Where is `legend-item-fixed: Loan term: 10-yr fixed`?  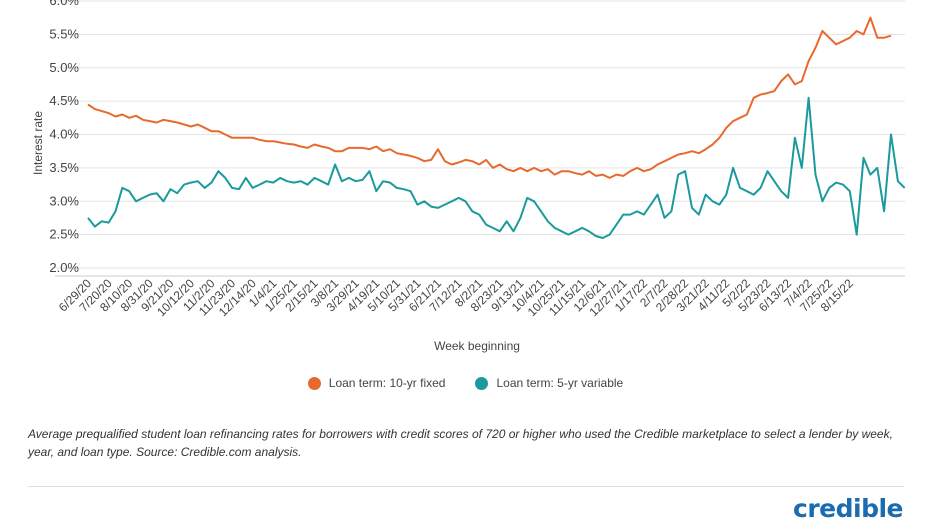 legend-item-fixed: Loan term: 10-yr fixed is located at coordinates (376, 383).